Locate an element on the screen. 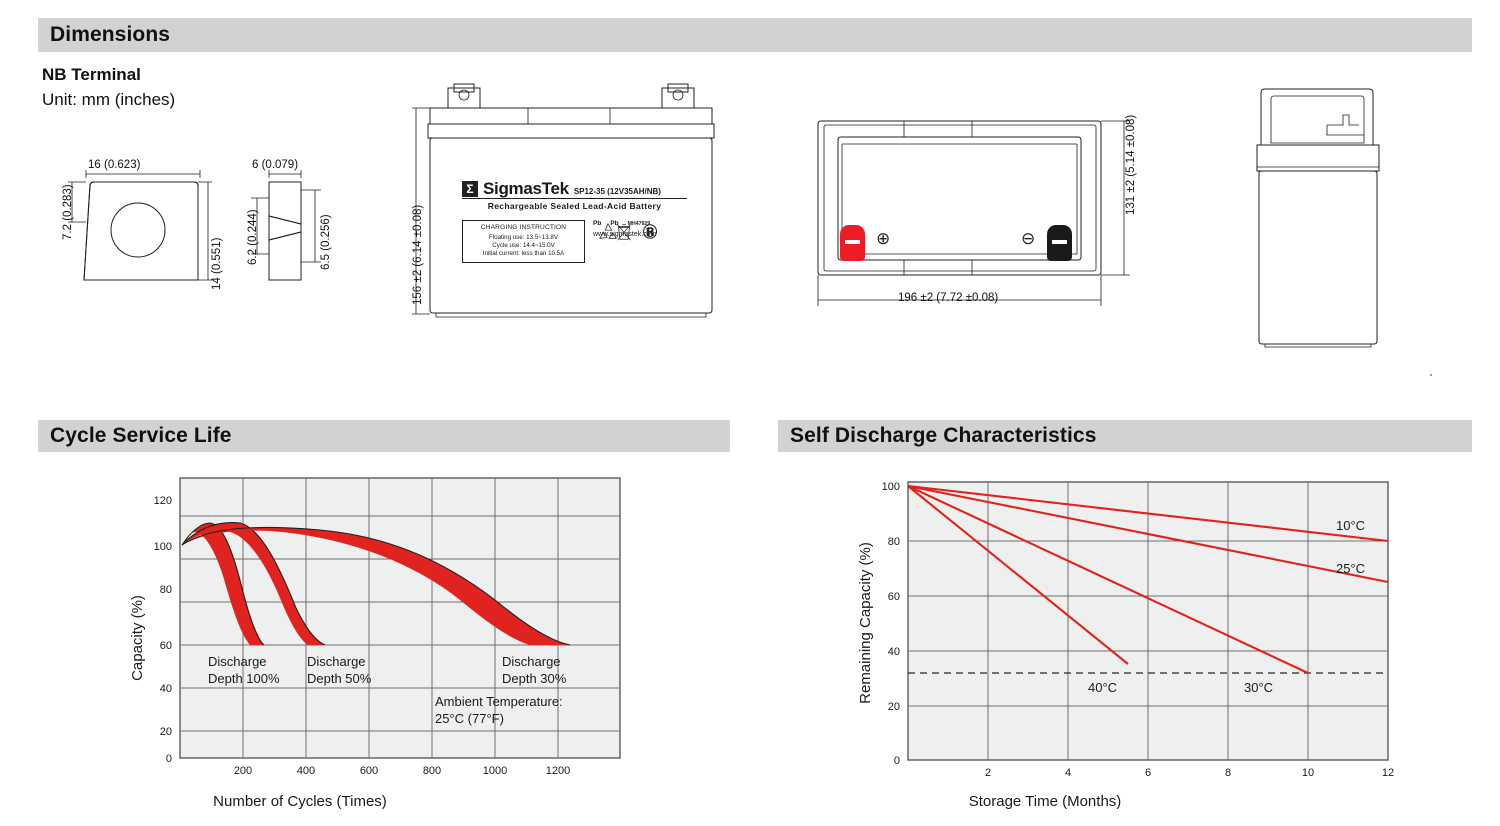 This screenshot has height=826, width=1500. cycle-x-tick-labels: 200 400 600 800 1000 1200 is located at coordinates (402, 771).